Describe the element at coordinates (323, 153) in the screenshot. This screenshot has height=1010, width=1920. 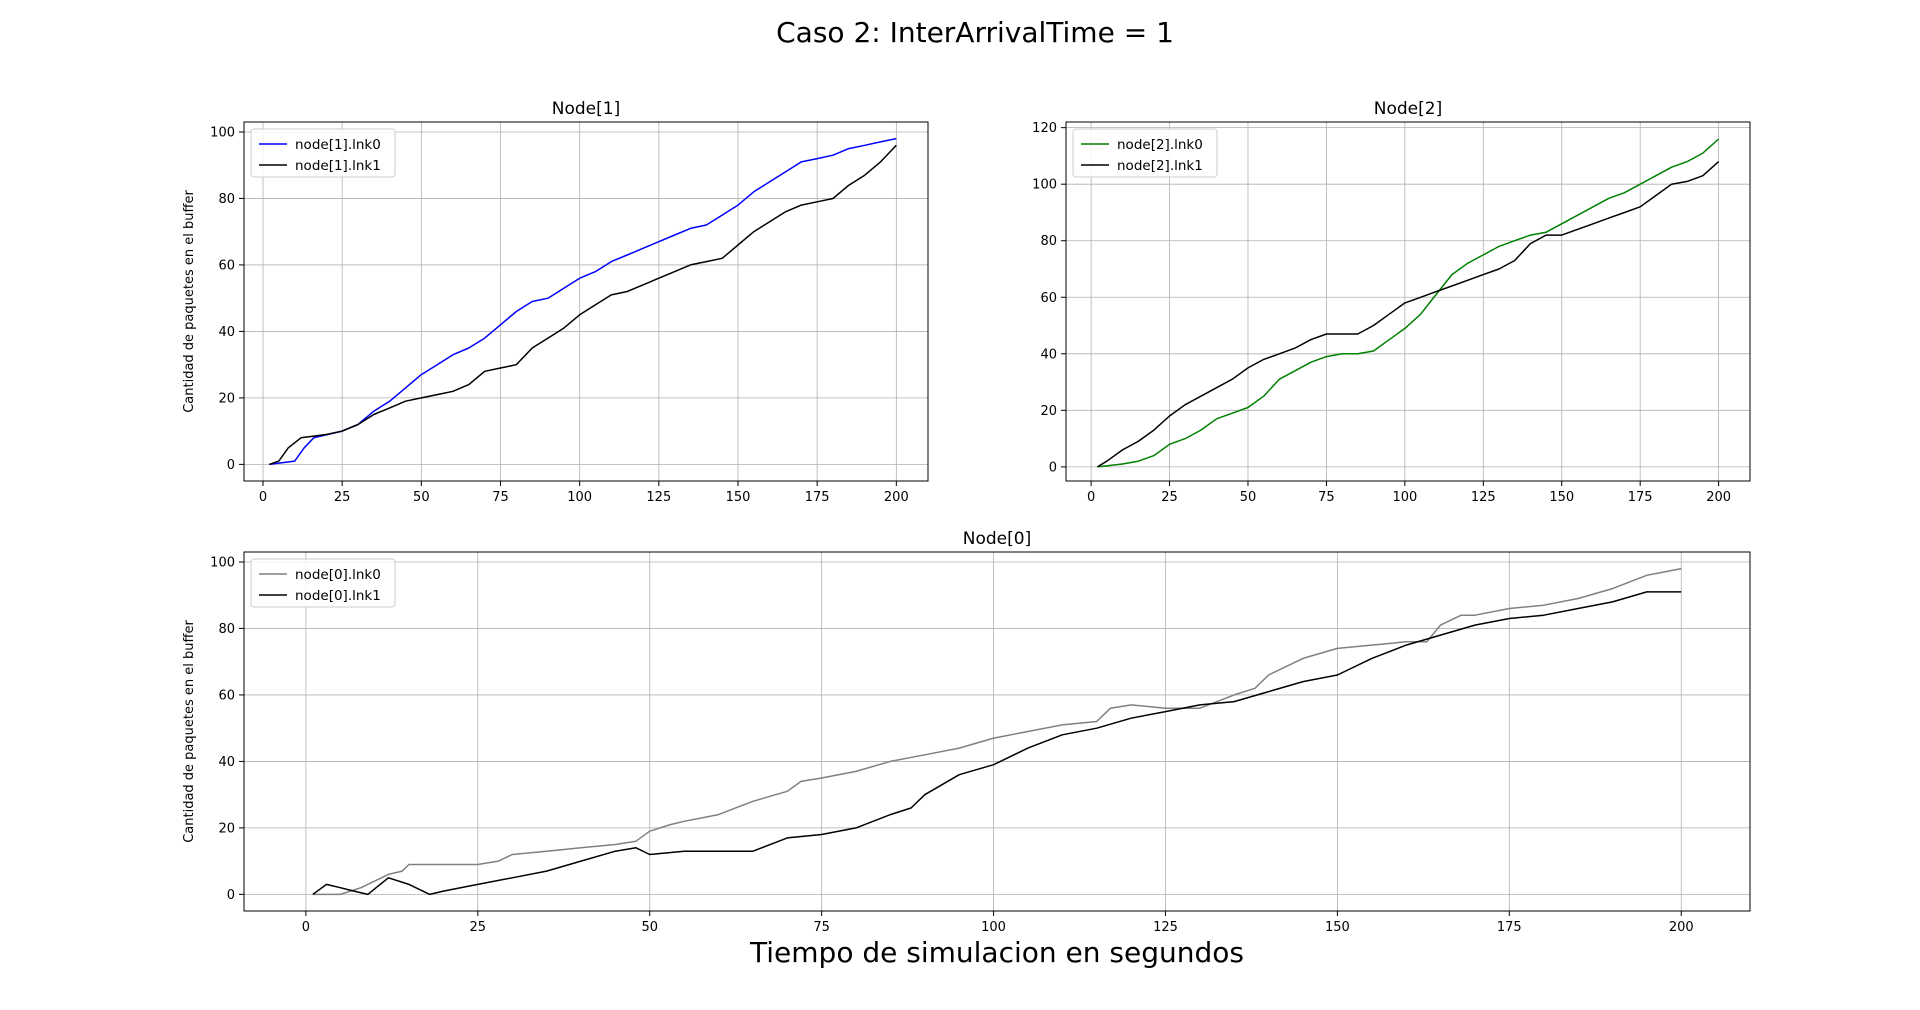
I see `legend: node[1].lnk0 node[1].lnk1` at that location.